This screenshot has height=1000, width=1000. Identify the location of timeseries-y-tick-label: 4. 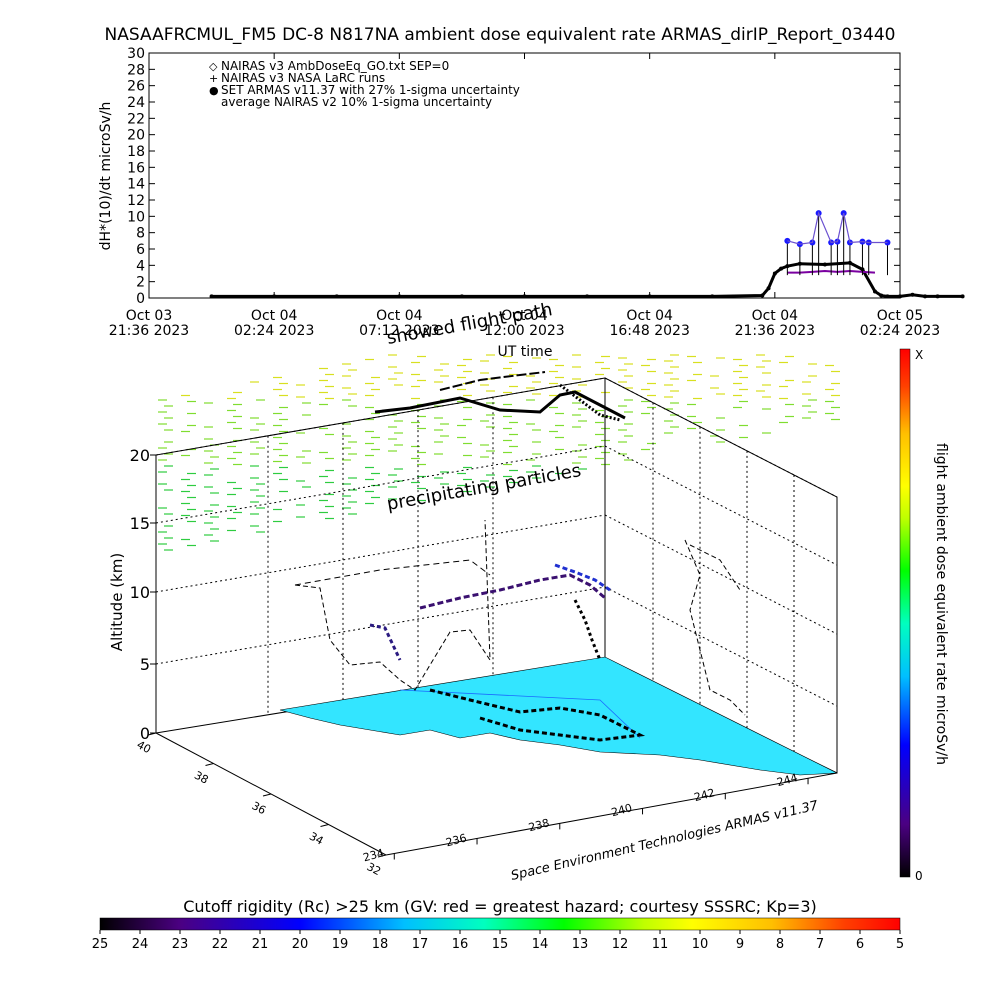
(140, 266).